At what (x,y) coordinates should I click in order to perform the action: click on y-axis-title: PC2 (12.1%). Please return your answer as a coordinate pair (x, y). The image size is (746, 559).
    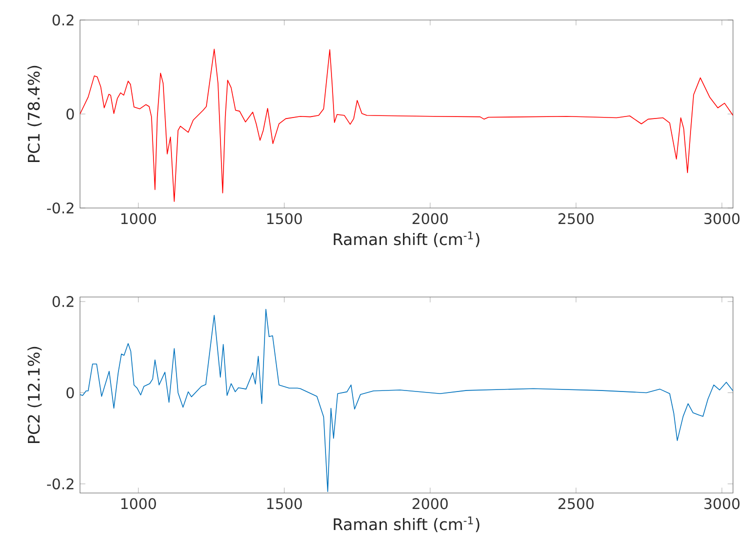
    Looking at the image, I should click on (34, 394).